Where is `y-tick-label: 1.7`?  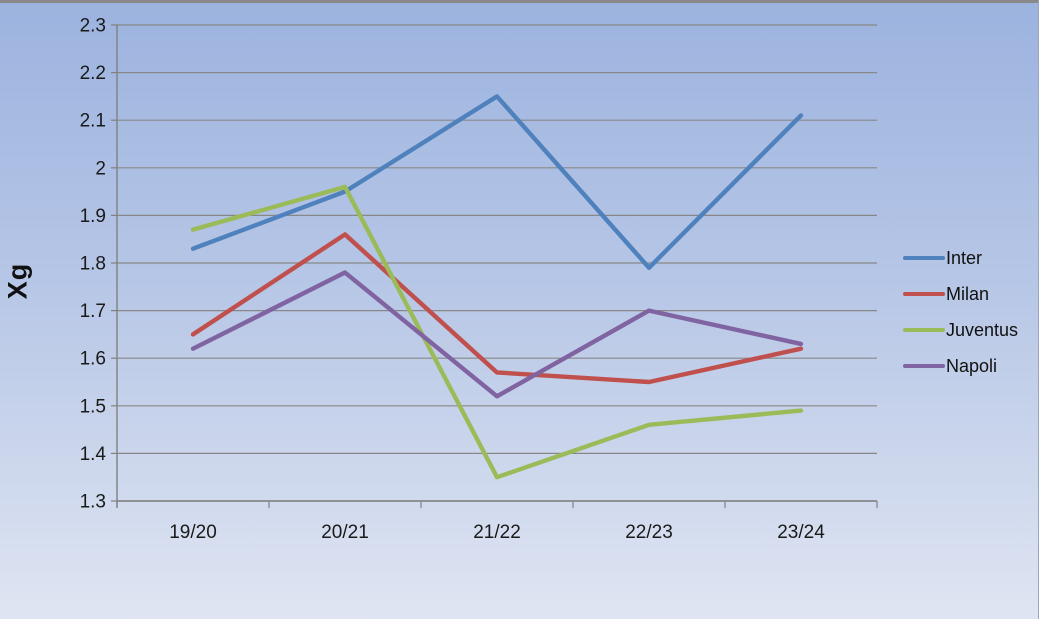 y-tick-label: 1.7 is located at coordinates (93, 311).